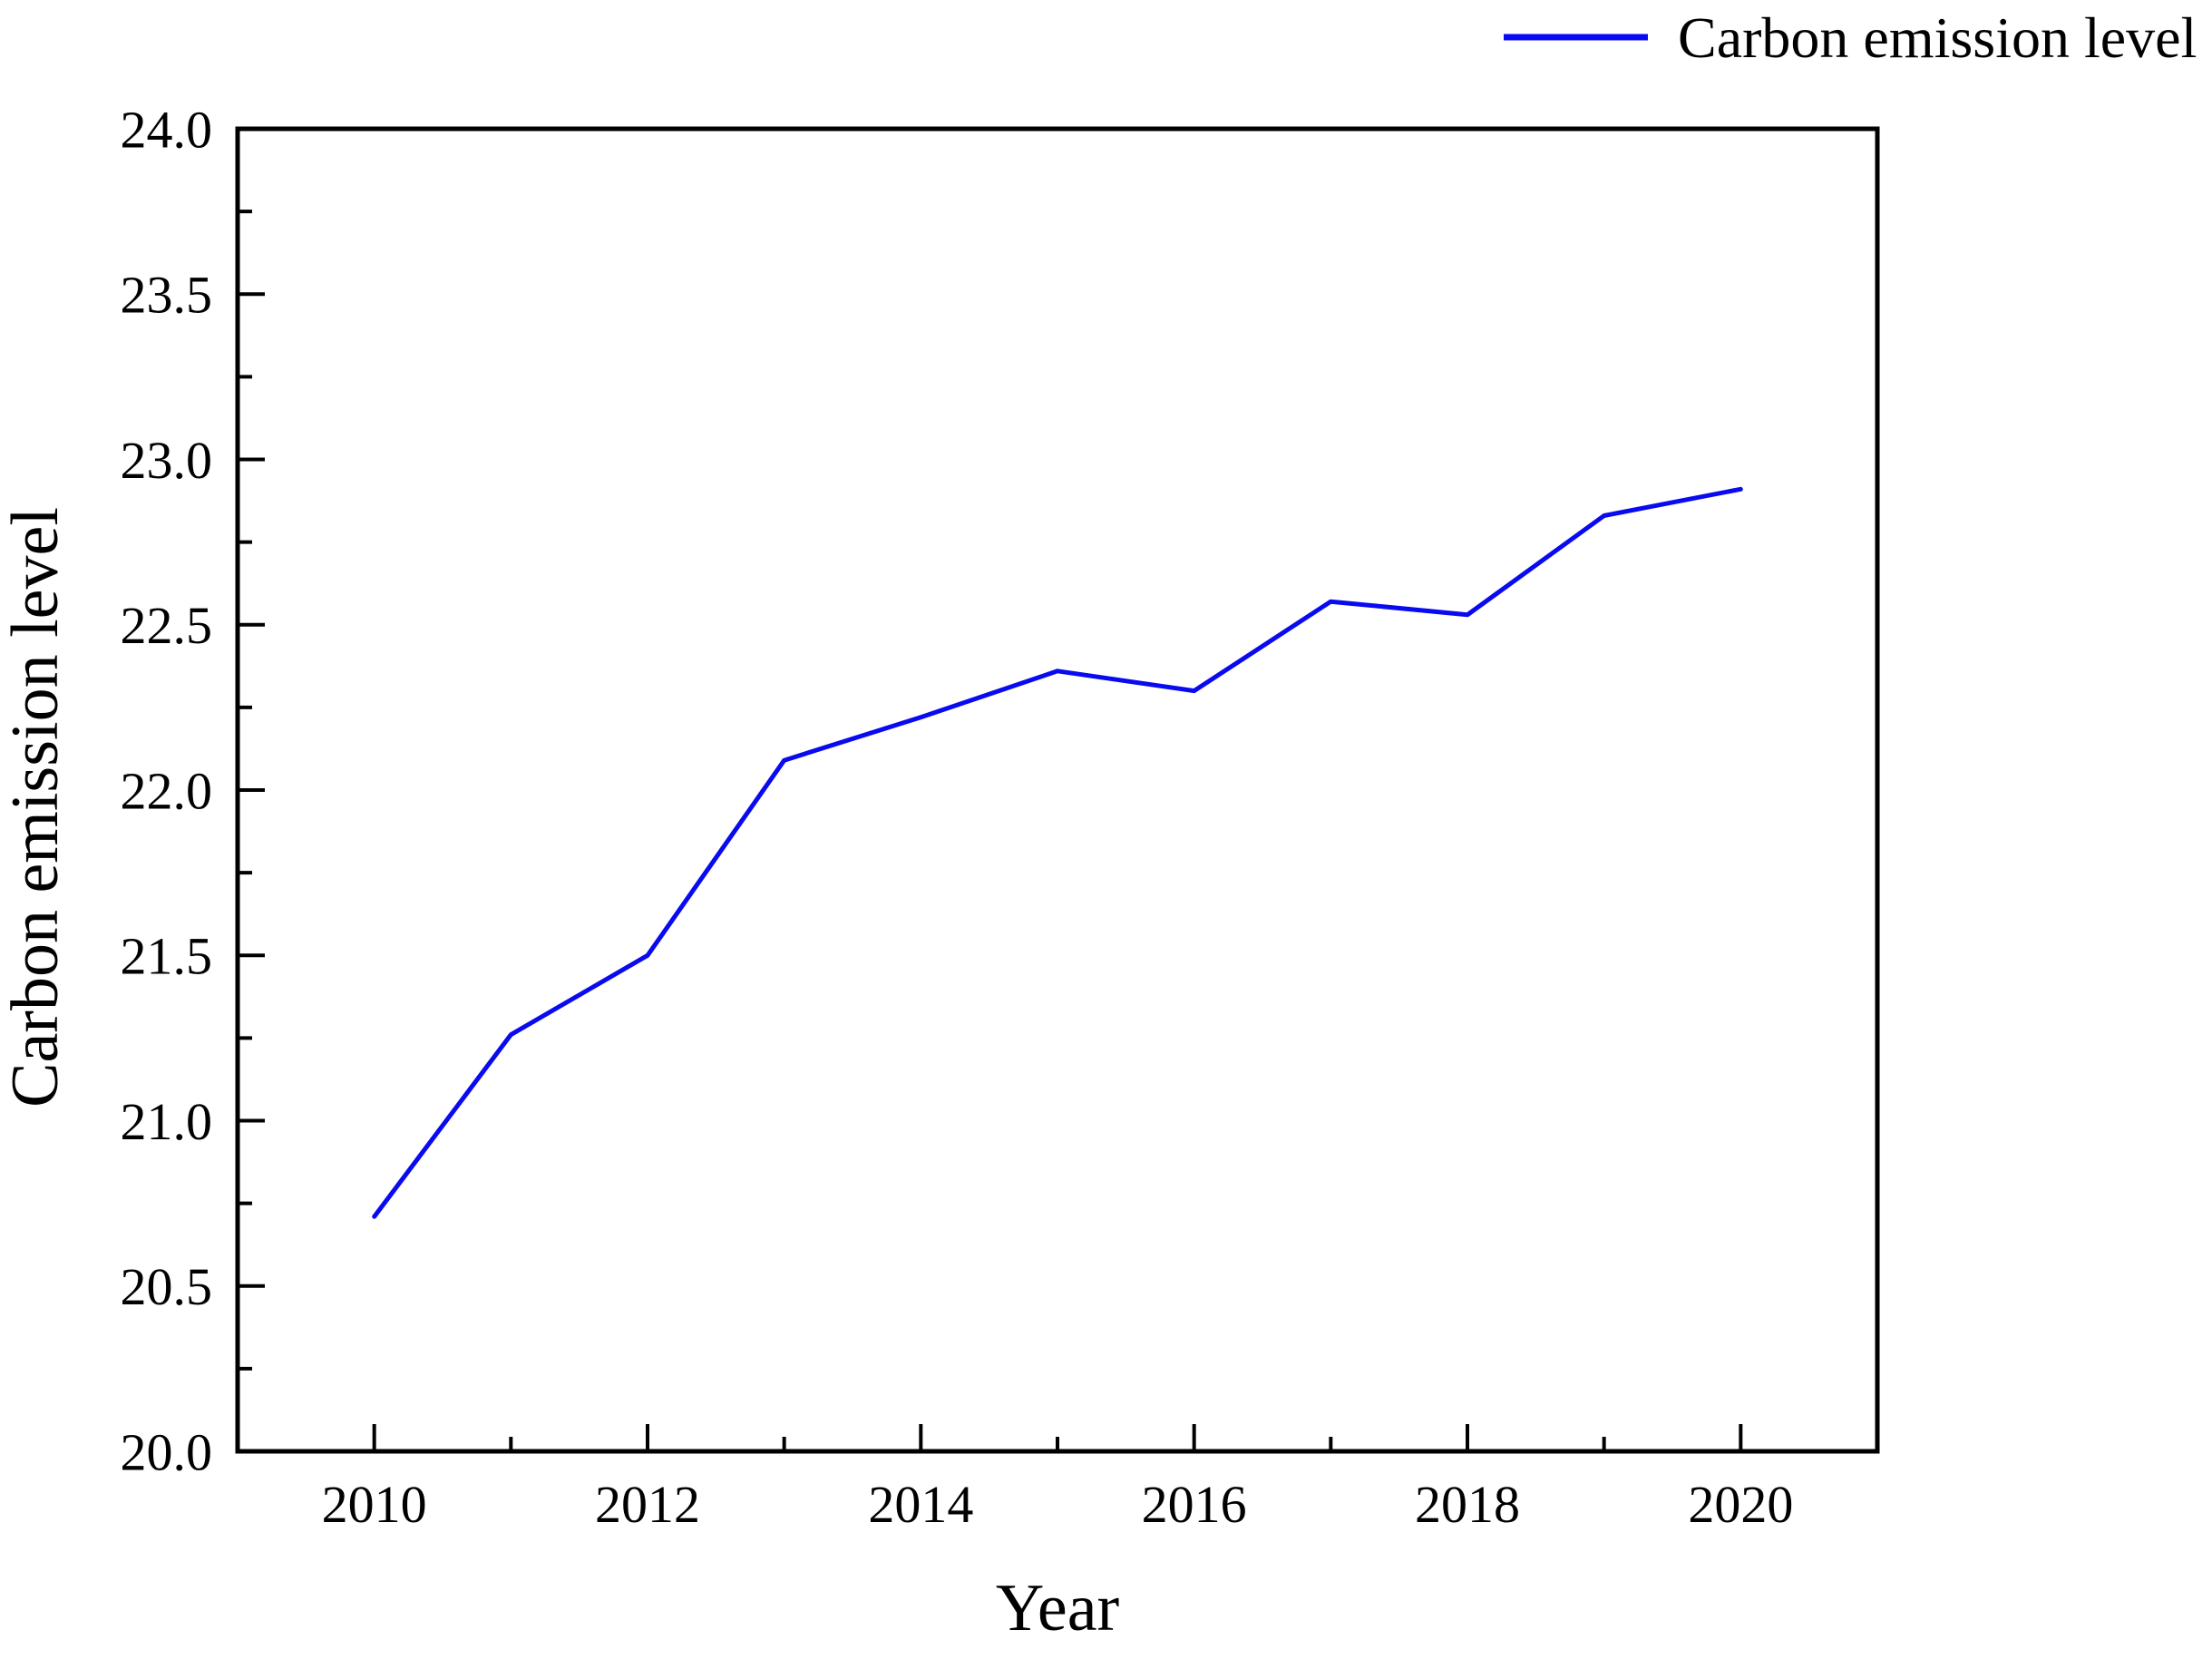 This screenshot has height=1669, width=2212. Describe the element at coordinates (1058, 1437) in the screenshot. I see `x-axis-ticks` at that location.